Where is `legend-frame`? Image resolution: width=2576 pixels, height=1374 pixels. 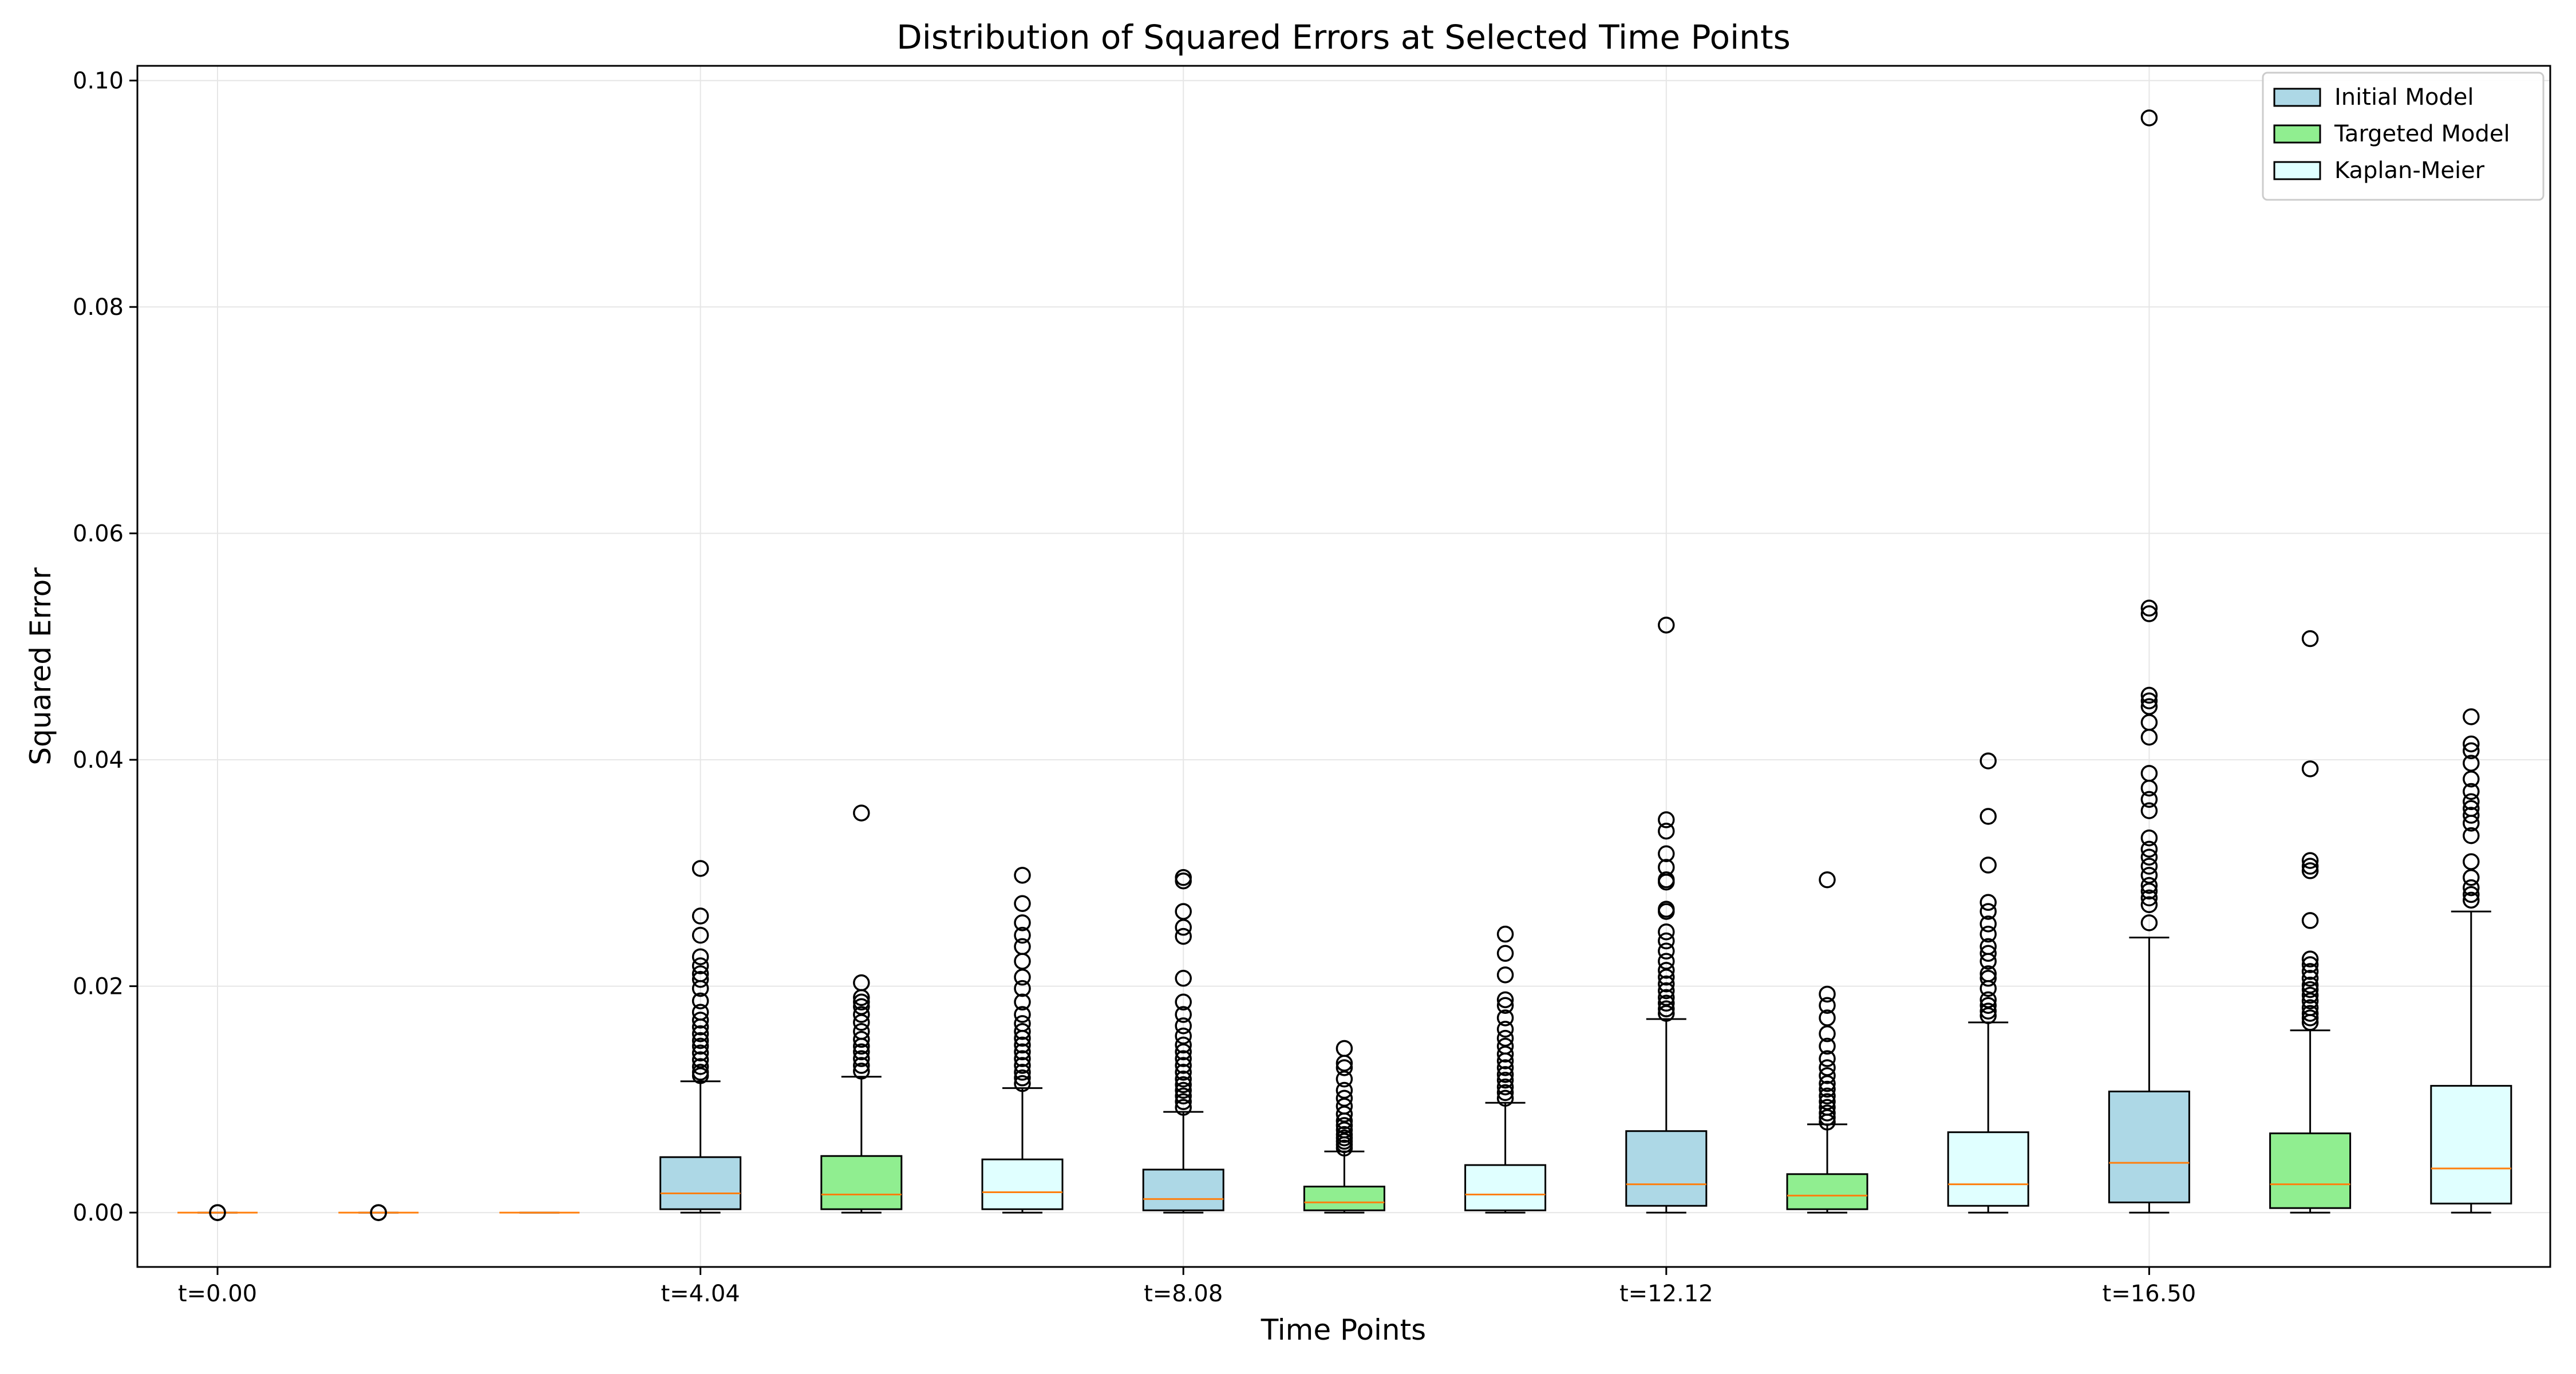
legend-frame is located at coordinates (2403, 137).